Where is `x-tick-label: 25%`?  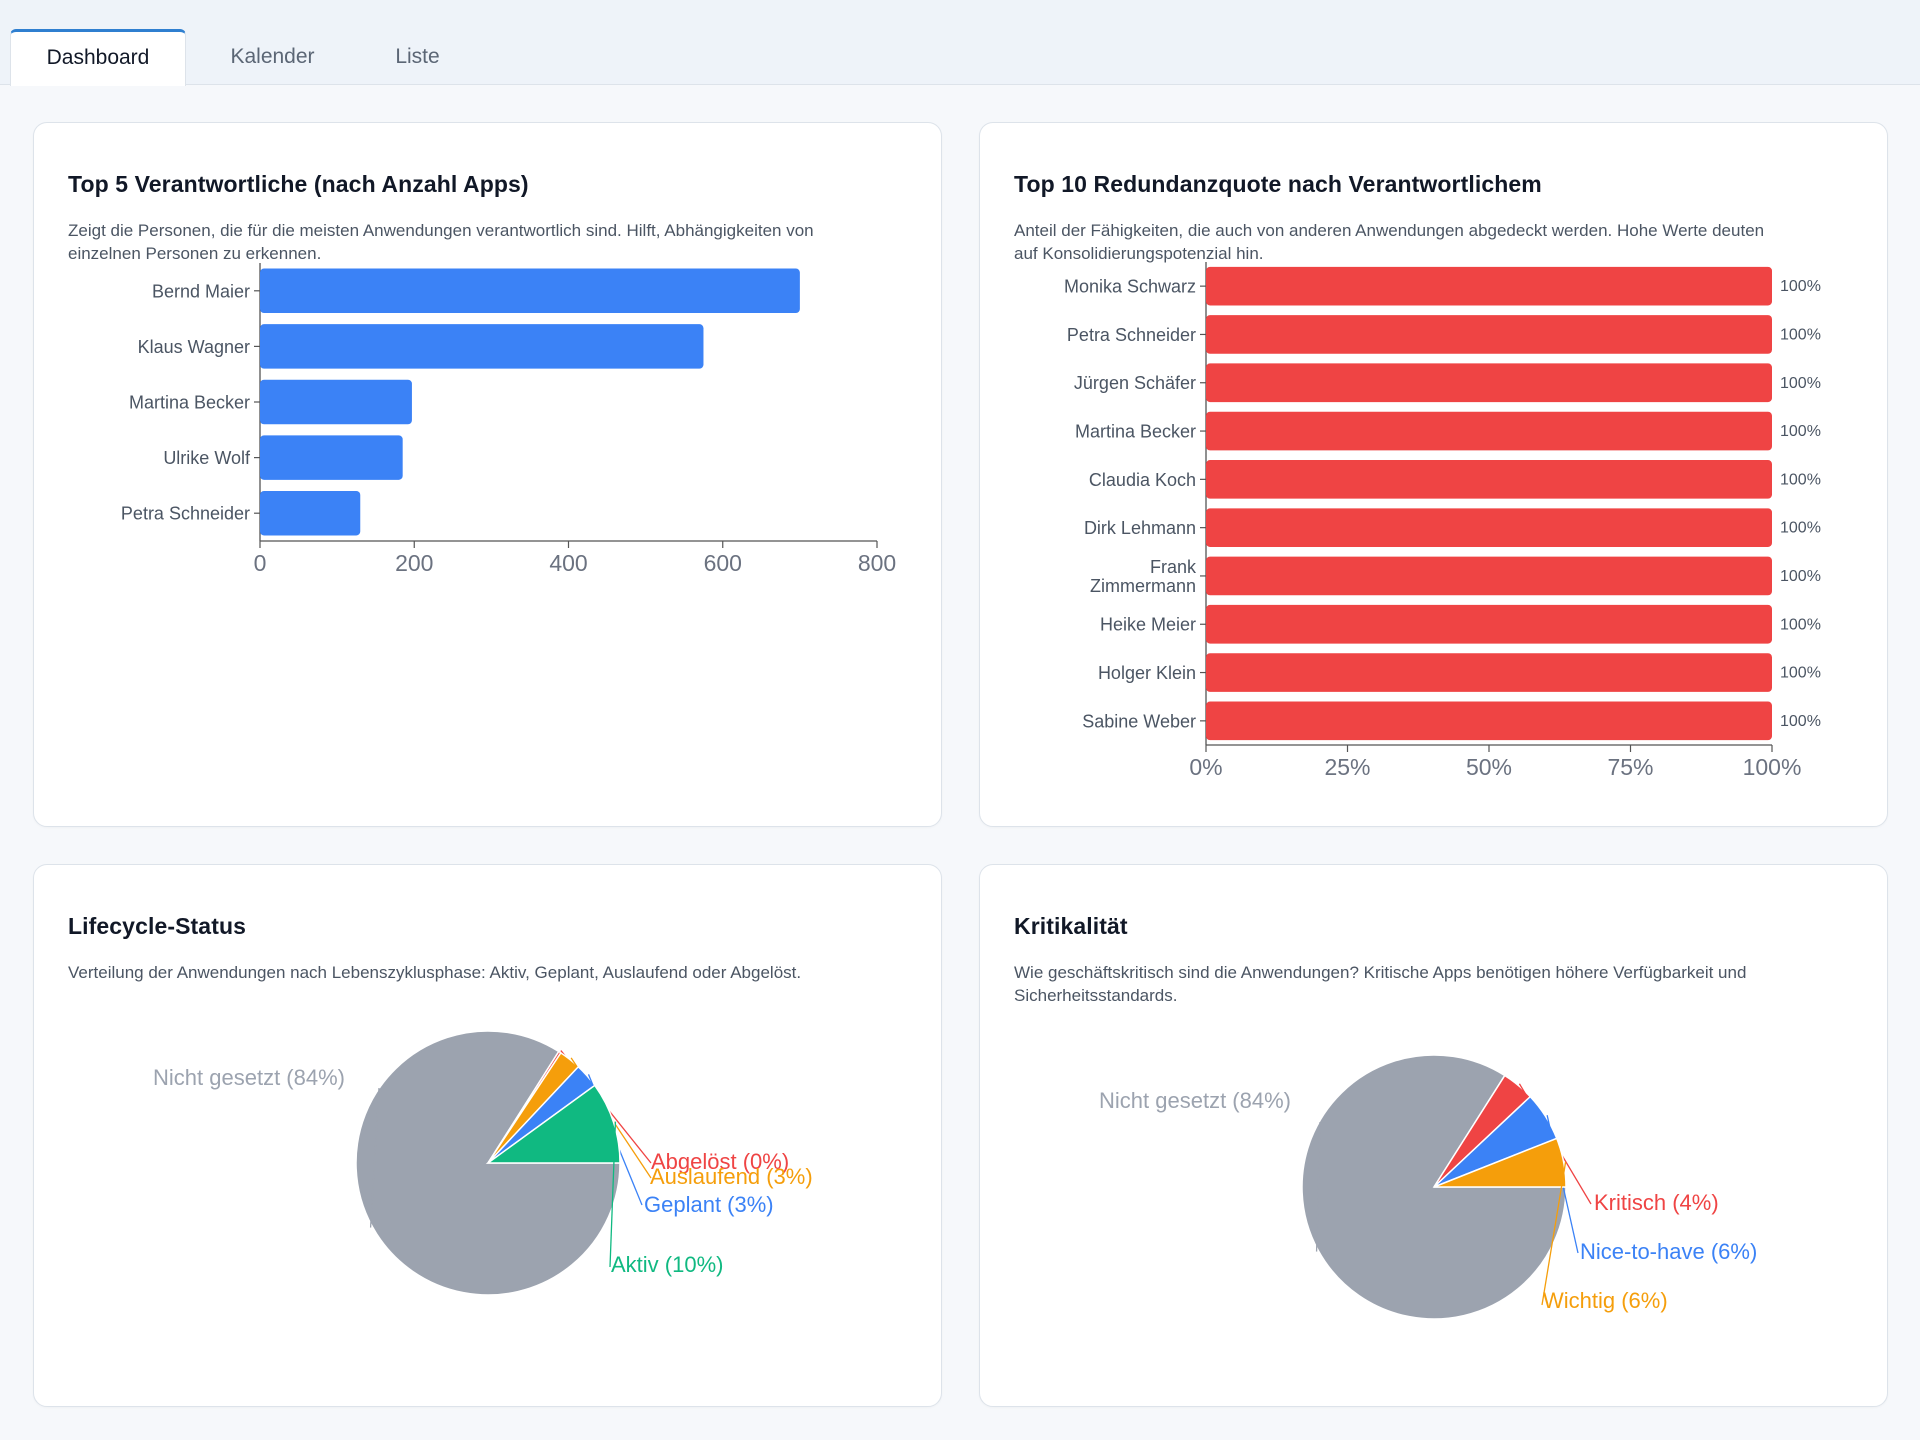 x-tick-label: 25% is located at coordinates (1347, 767).